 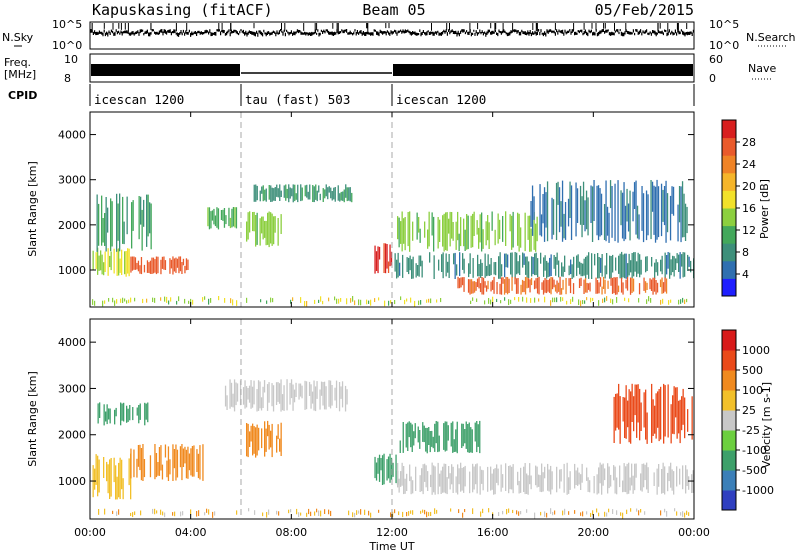 I want to click on colorbar-tick-label-5: -100, so click(x=754, y=450).